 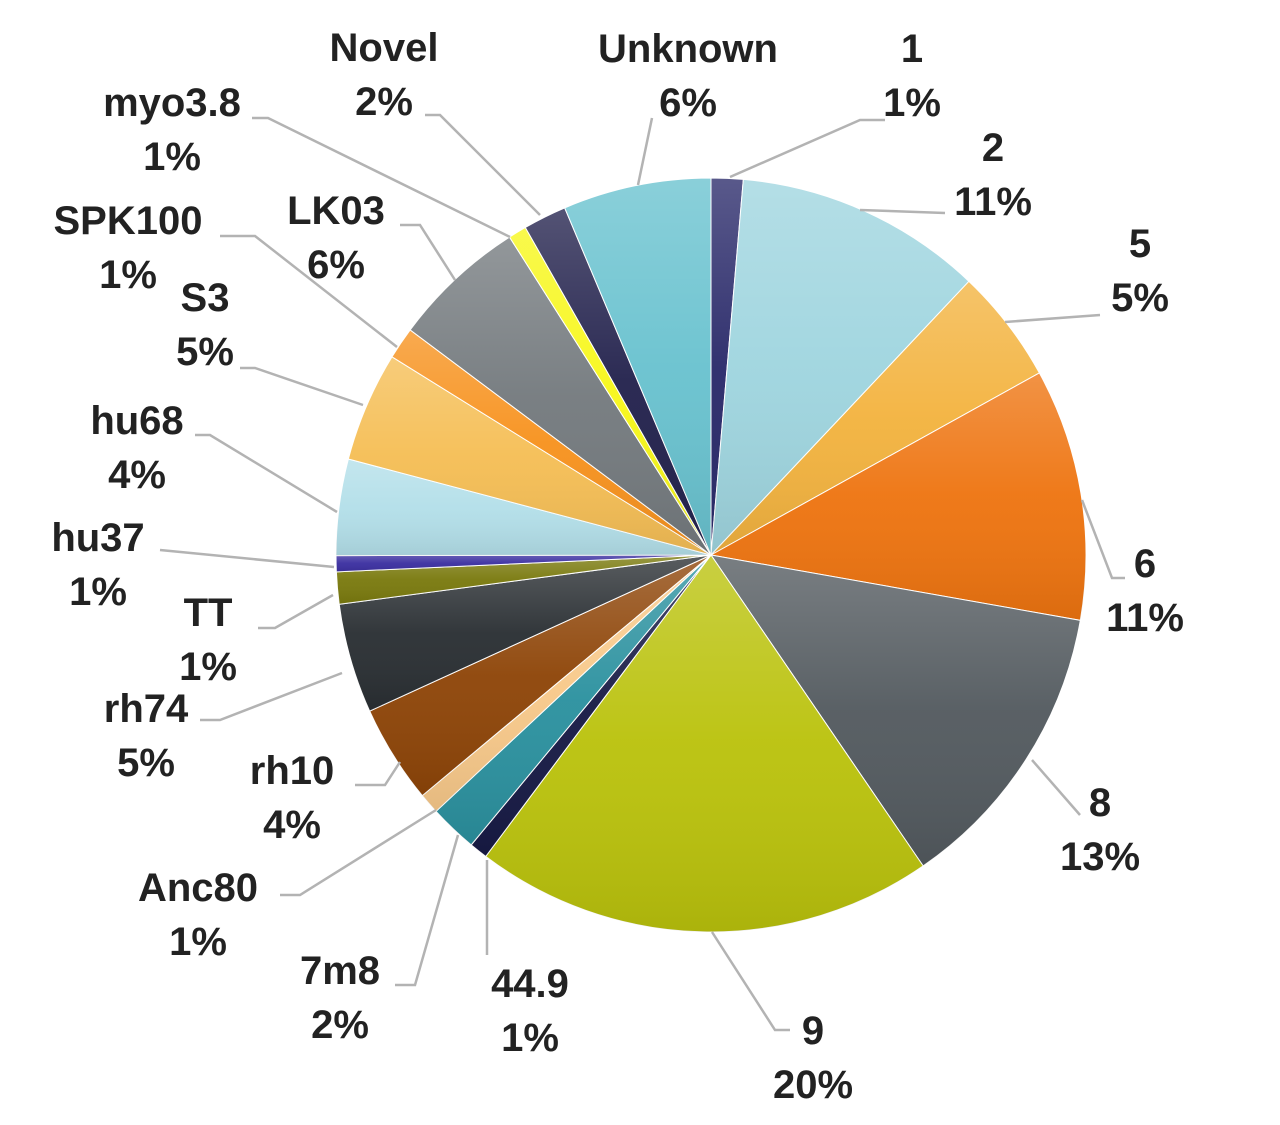 I want to click on slice-label-name: 44.9, so click(x=530, y=984).